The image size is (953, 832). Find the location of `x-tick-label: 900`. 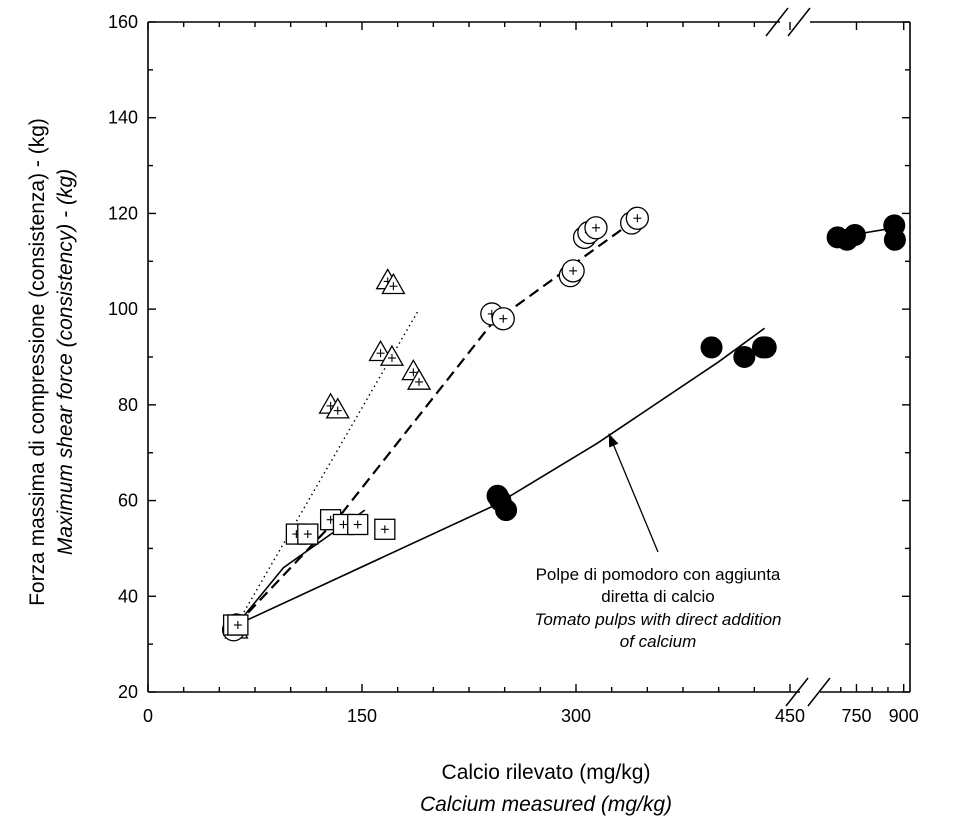

x-tick-label: 900 is located at coordinates (904, 716).